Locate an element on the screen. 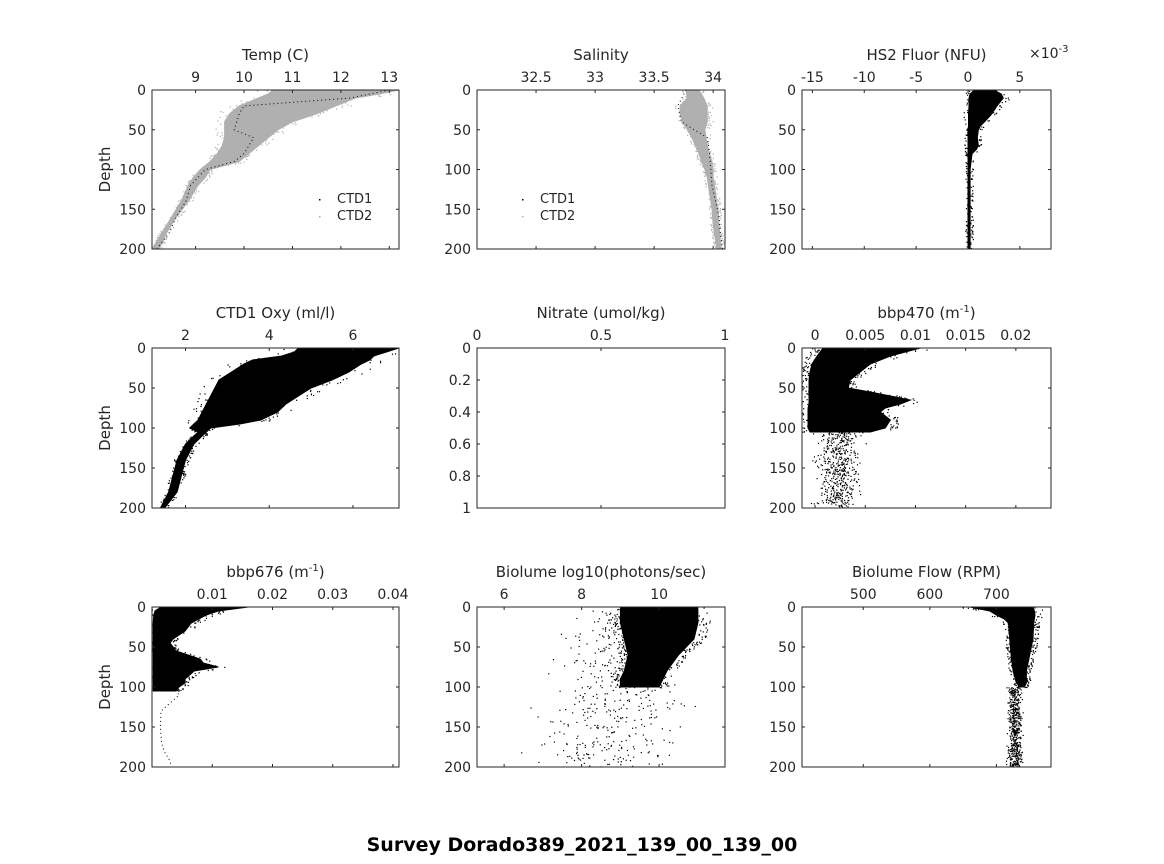  x-tick-label: 0.03 is located at coordinates (332, 595).